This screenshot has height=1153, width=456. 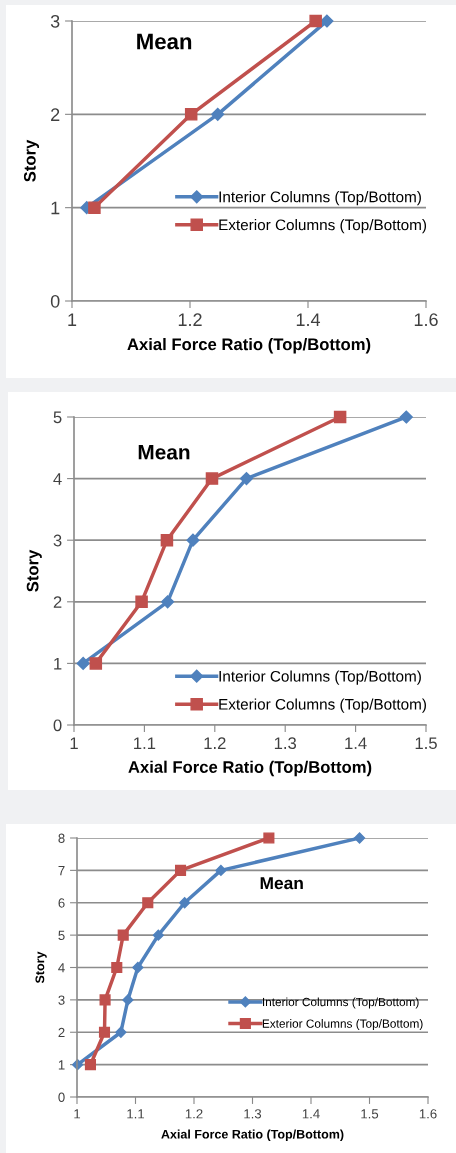 I want to click on y-tick-label: 6, so click(x=61, y=903).